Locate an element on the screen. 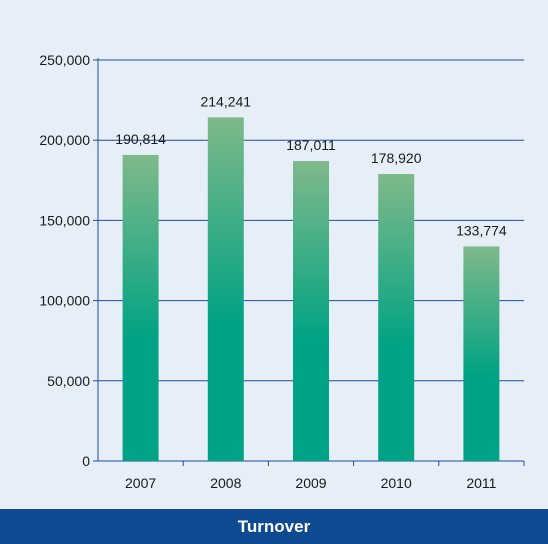 Image resolution: width=548 pixels, height=544 pixels. x-tick-label-2009: 2009 is located at coordinates (310, 483).